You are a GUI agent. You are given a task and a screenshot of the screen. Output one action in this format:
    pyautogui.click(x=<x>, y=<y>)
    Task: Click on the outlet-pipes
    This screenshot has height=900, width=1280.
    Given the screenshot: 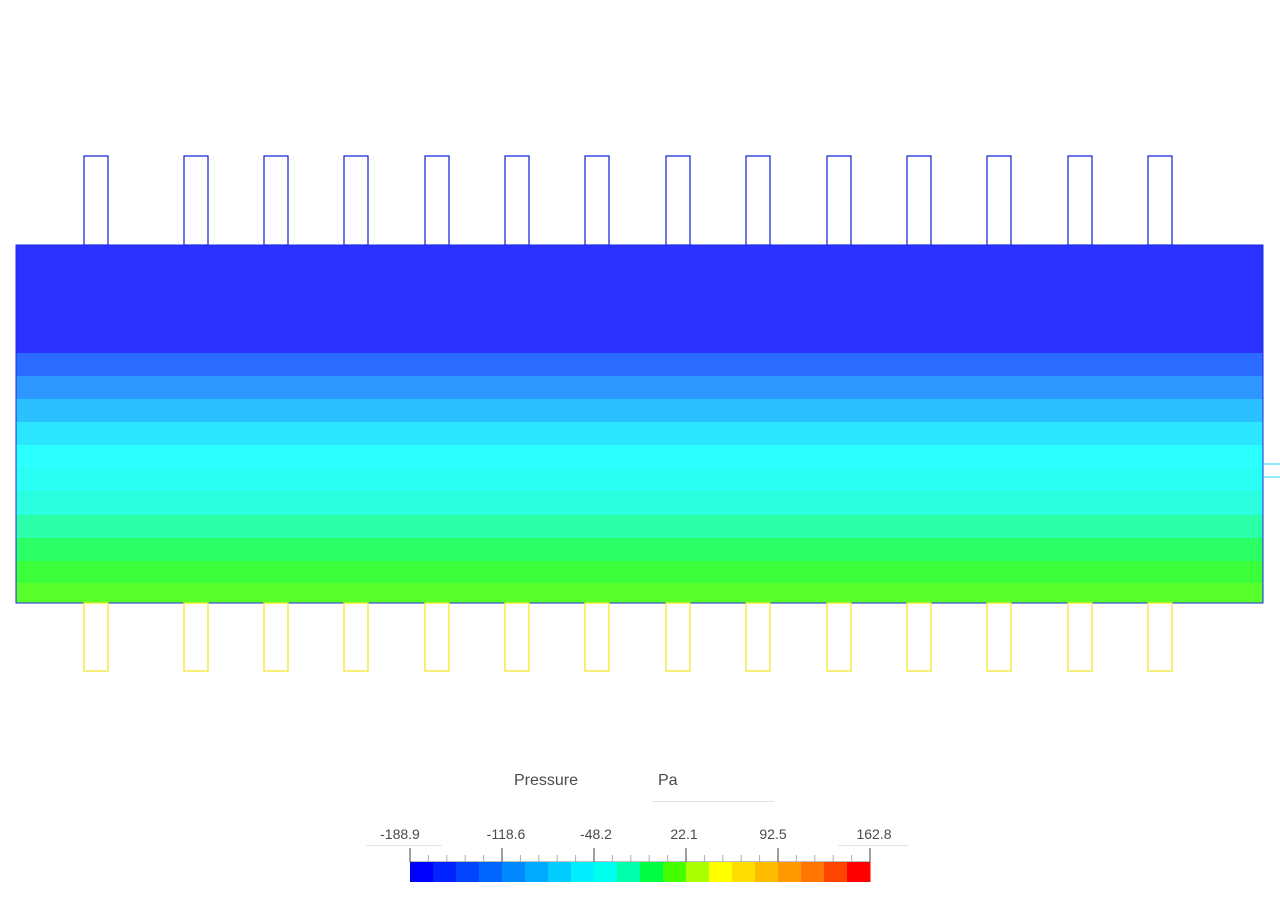 What is the action you would take?
    pyautogui.click(x=628, y=637)
    